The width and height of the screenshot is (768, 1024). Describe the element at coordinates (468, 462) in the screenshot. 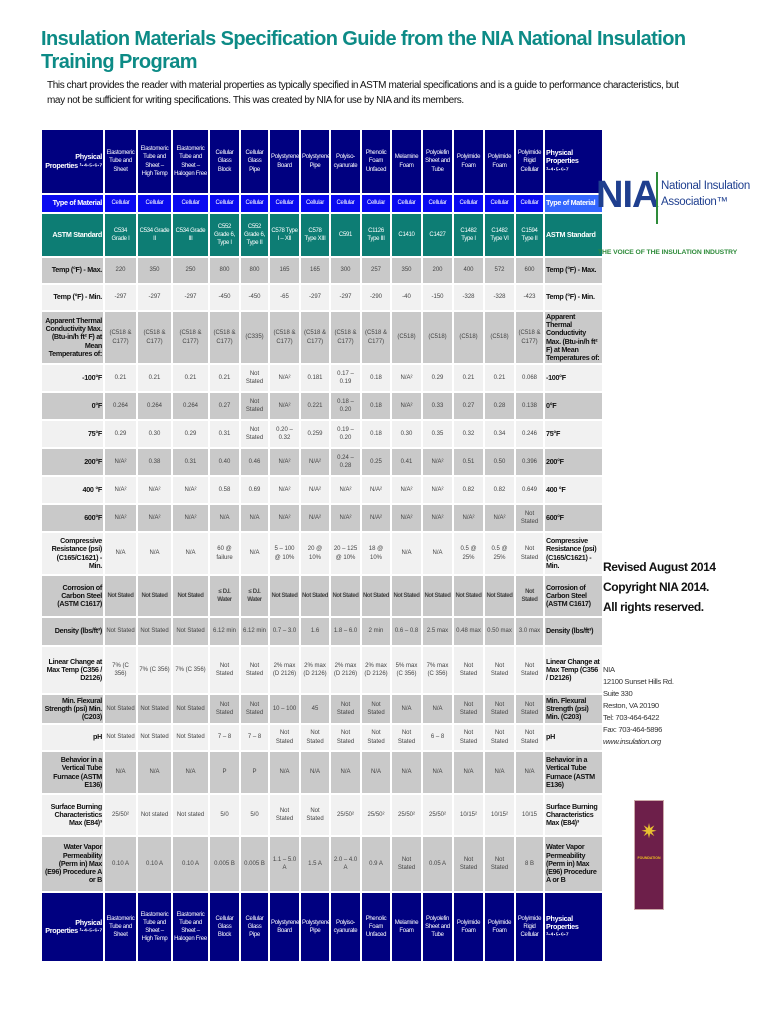

I see `table-cell: 0.51` at that location.